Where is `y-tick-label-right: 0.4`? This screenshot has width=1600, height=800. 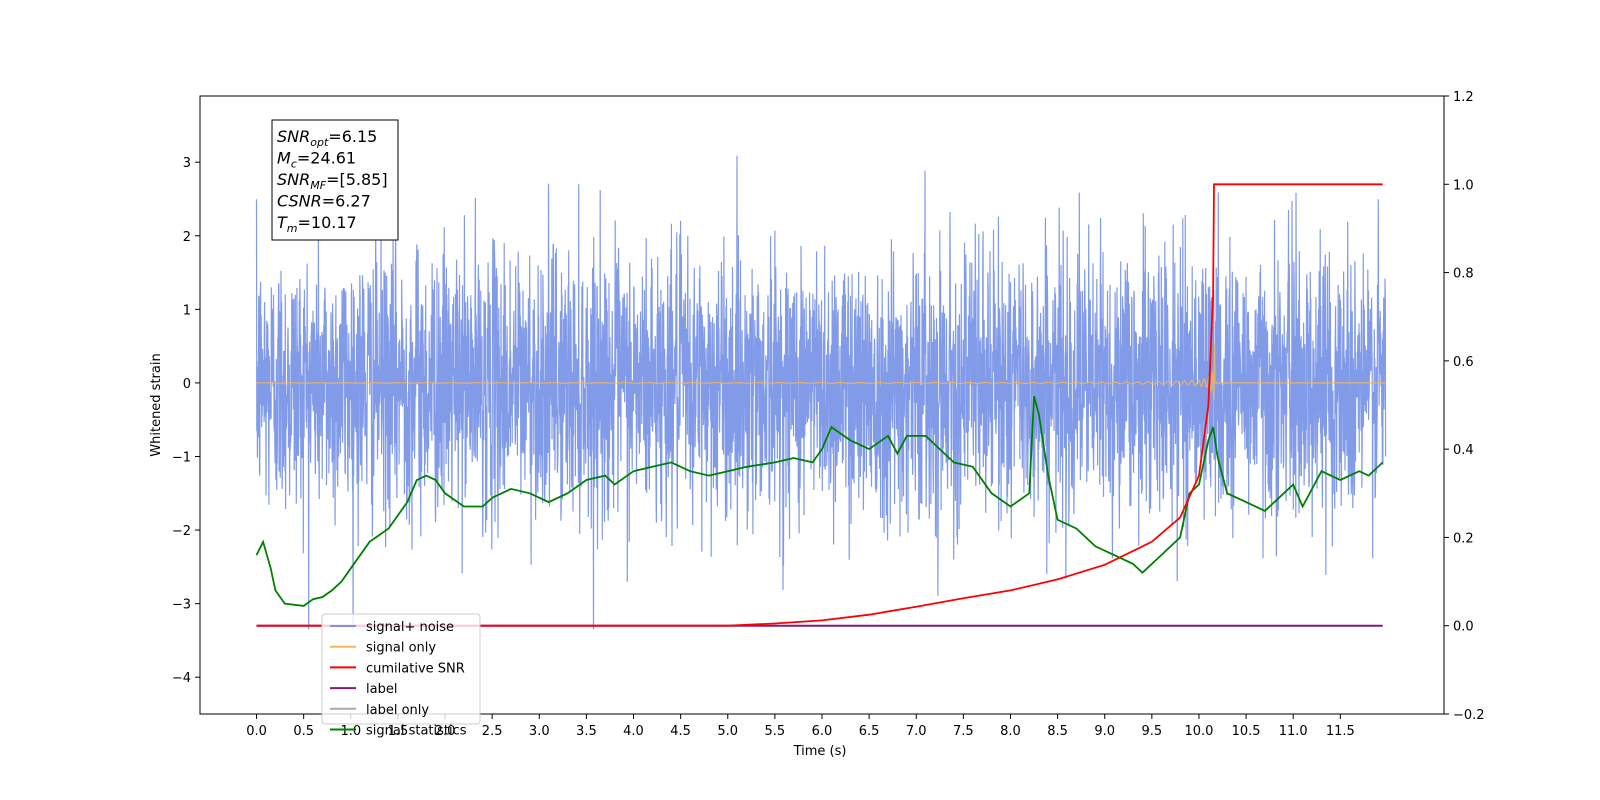
y-tick-label-right: 0.4 is located at coordinates (1463, 450).